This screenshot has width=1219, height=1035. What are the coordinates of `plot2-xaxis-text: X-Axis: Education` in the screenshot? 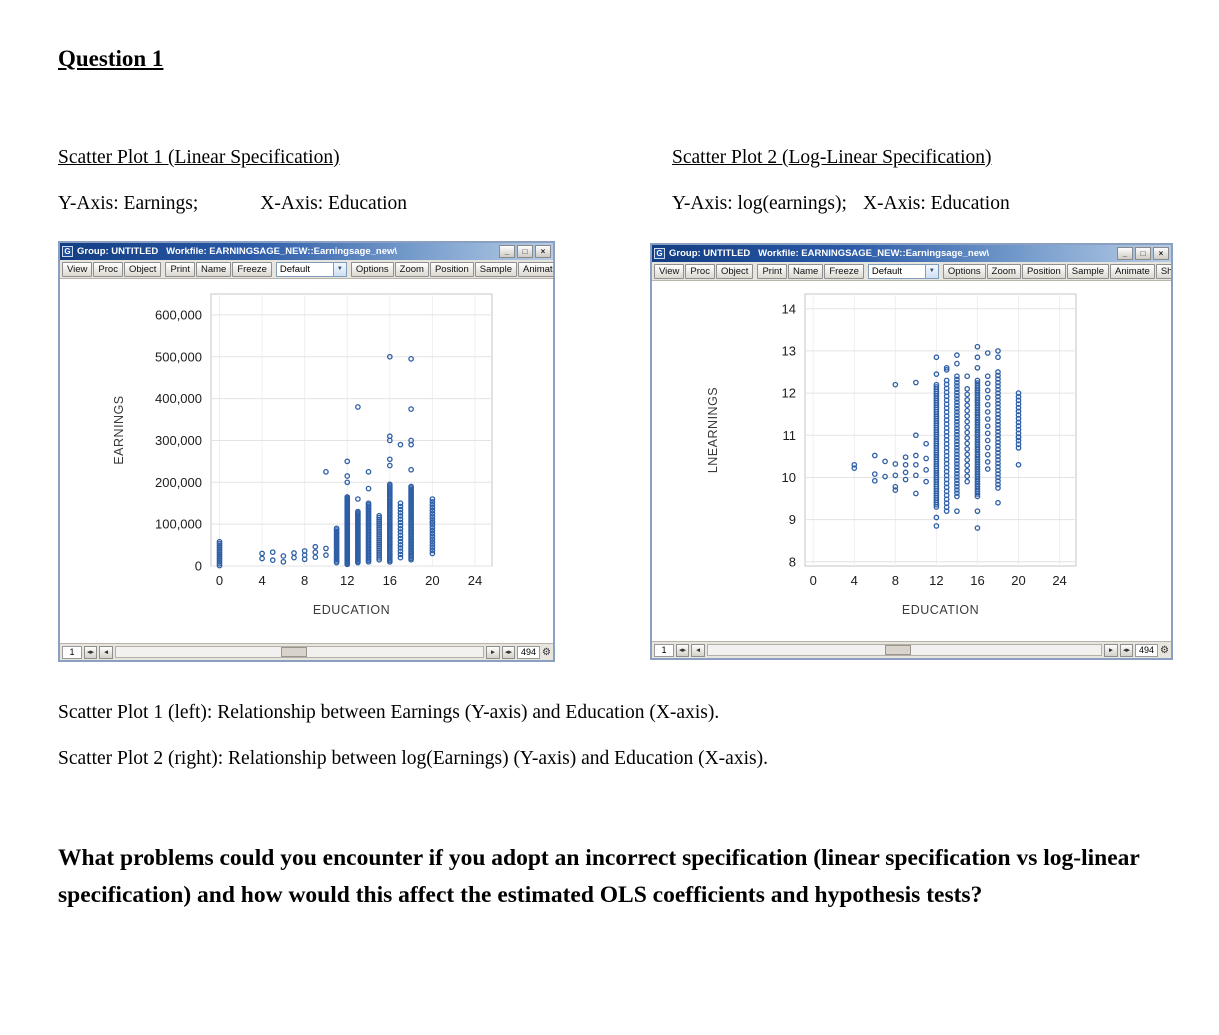 It's located at (936, 203).